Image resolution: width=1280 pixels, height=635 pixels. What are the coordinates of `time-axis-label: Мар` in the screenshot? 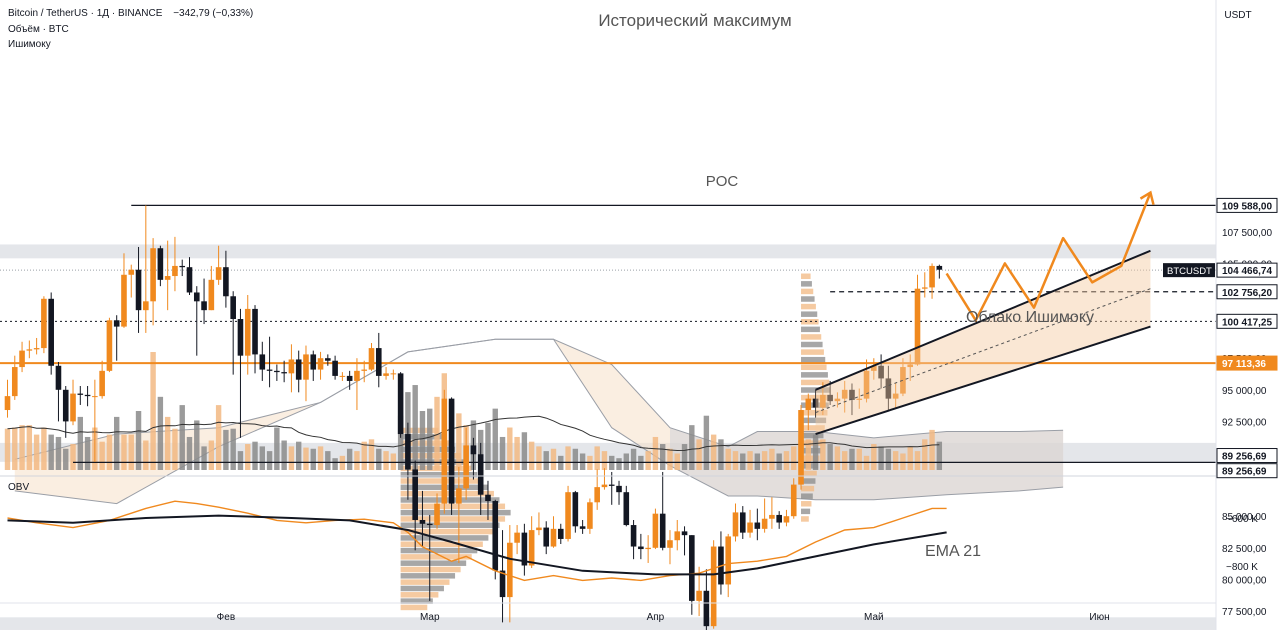 It's located at (430, 617).